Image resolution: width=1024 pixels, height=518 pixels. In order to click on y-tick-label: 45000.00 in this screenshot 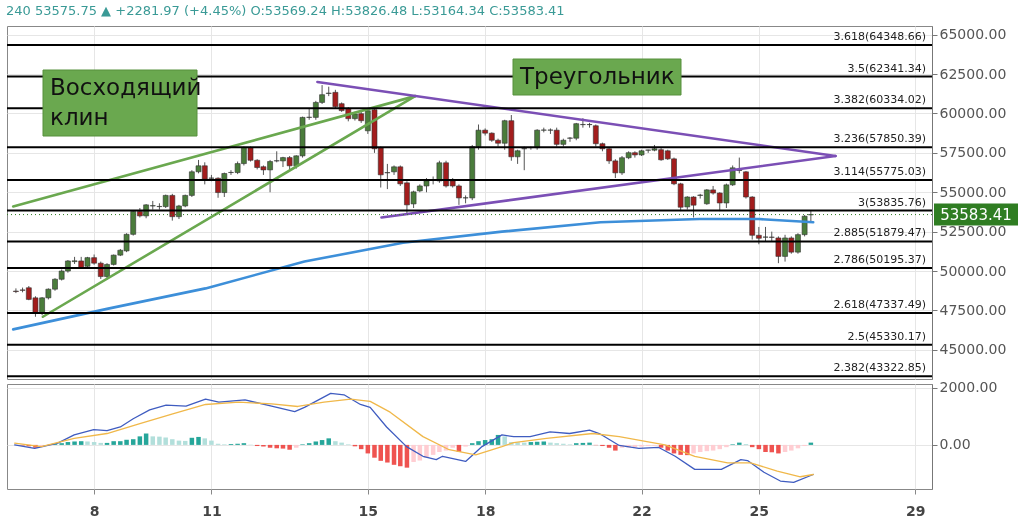, I will do `click(973, 349)`.